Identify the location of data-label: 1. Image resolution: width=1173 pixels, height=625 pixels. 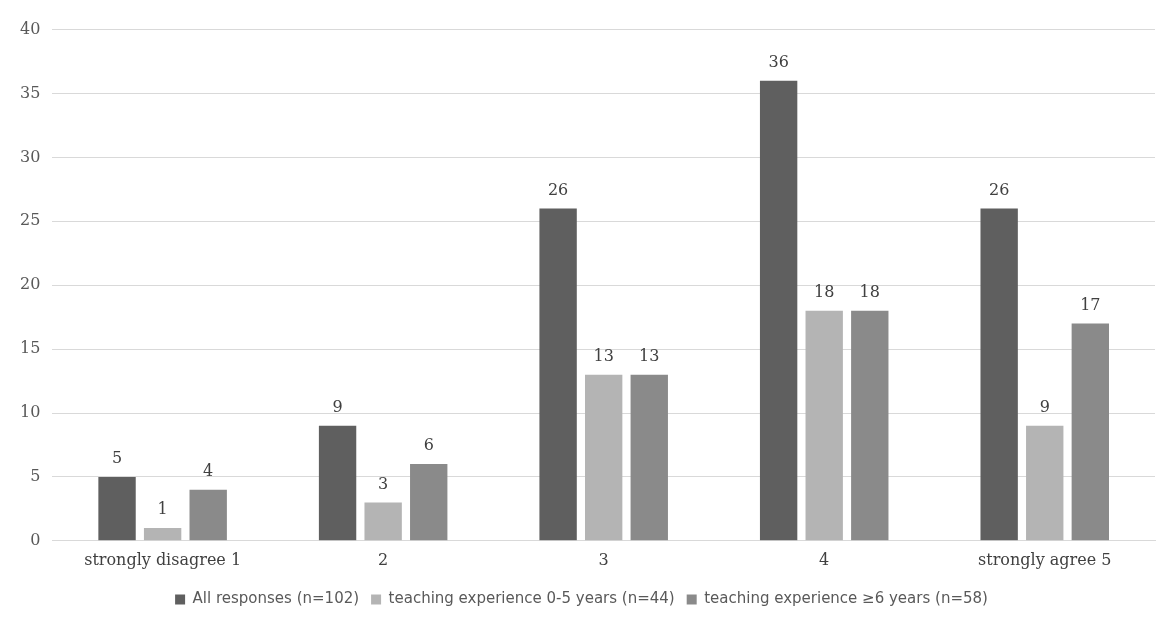
(162, 509).